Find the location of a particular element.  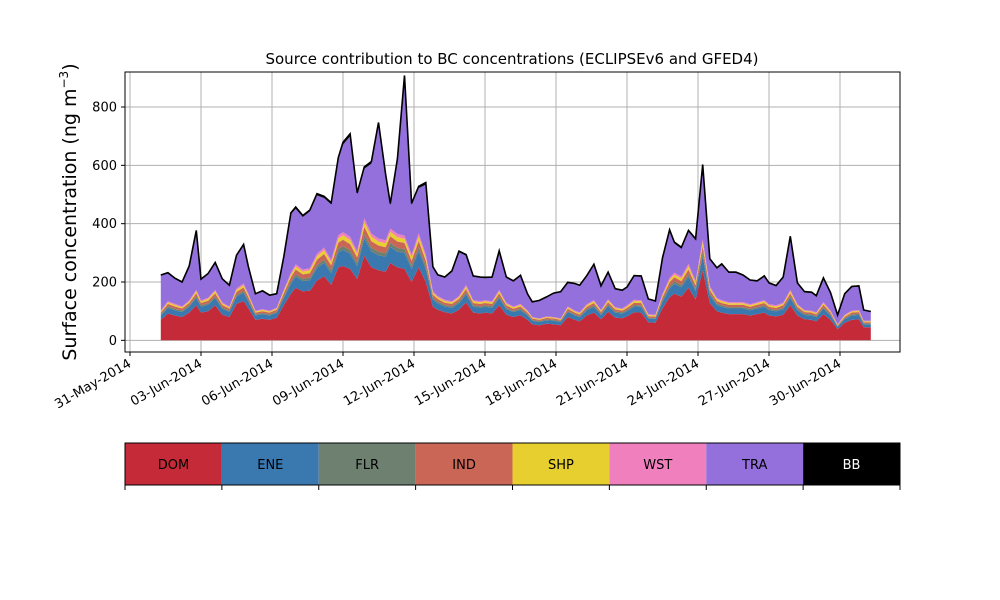

legend-swatch-flr is located at coordinates (367, 464).